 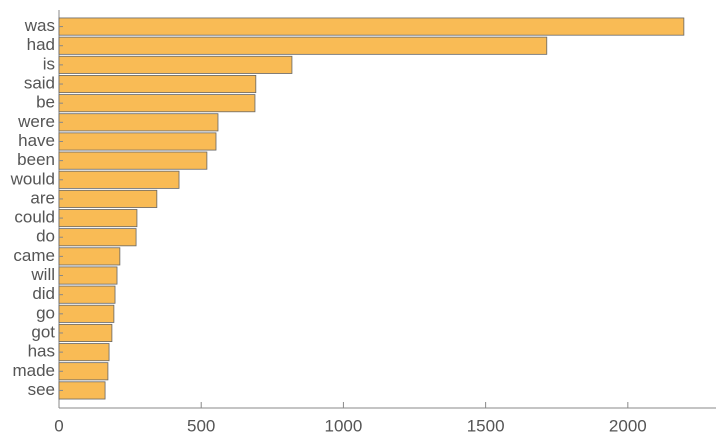 I want to click on y-tick-label: been, so click(x=36, y=159).